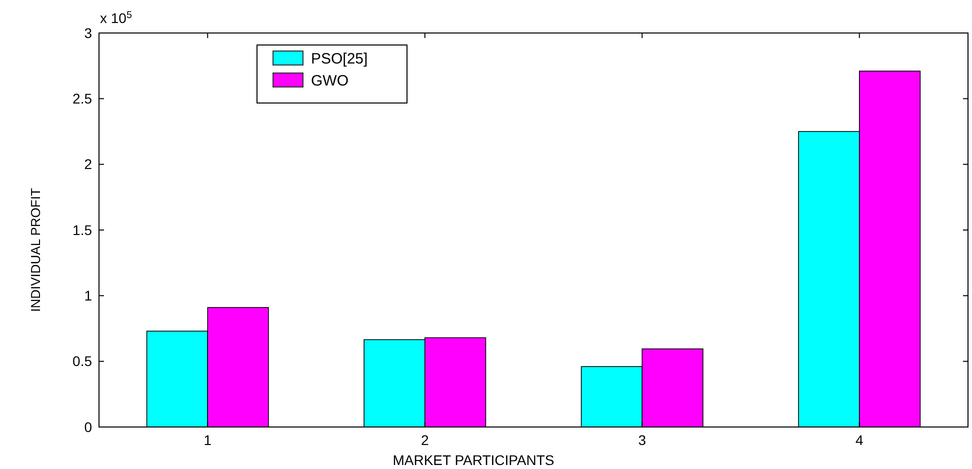 The height and width of the screenshot is (469, 972). I want to click on x-tick-label: 2, so click(424, 440).